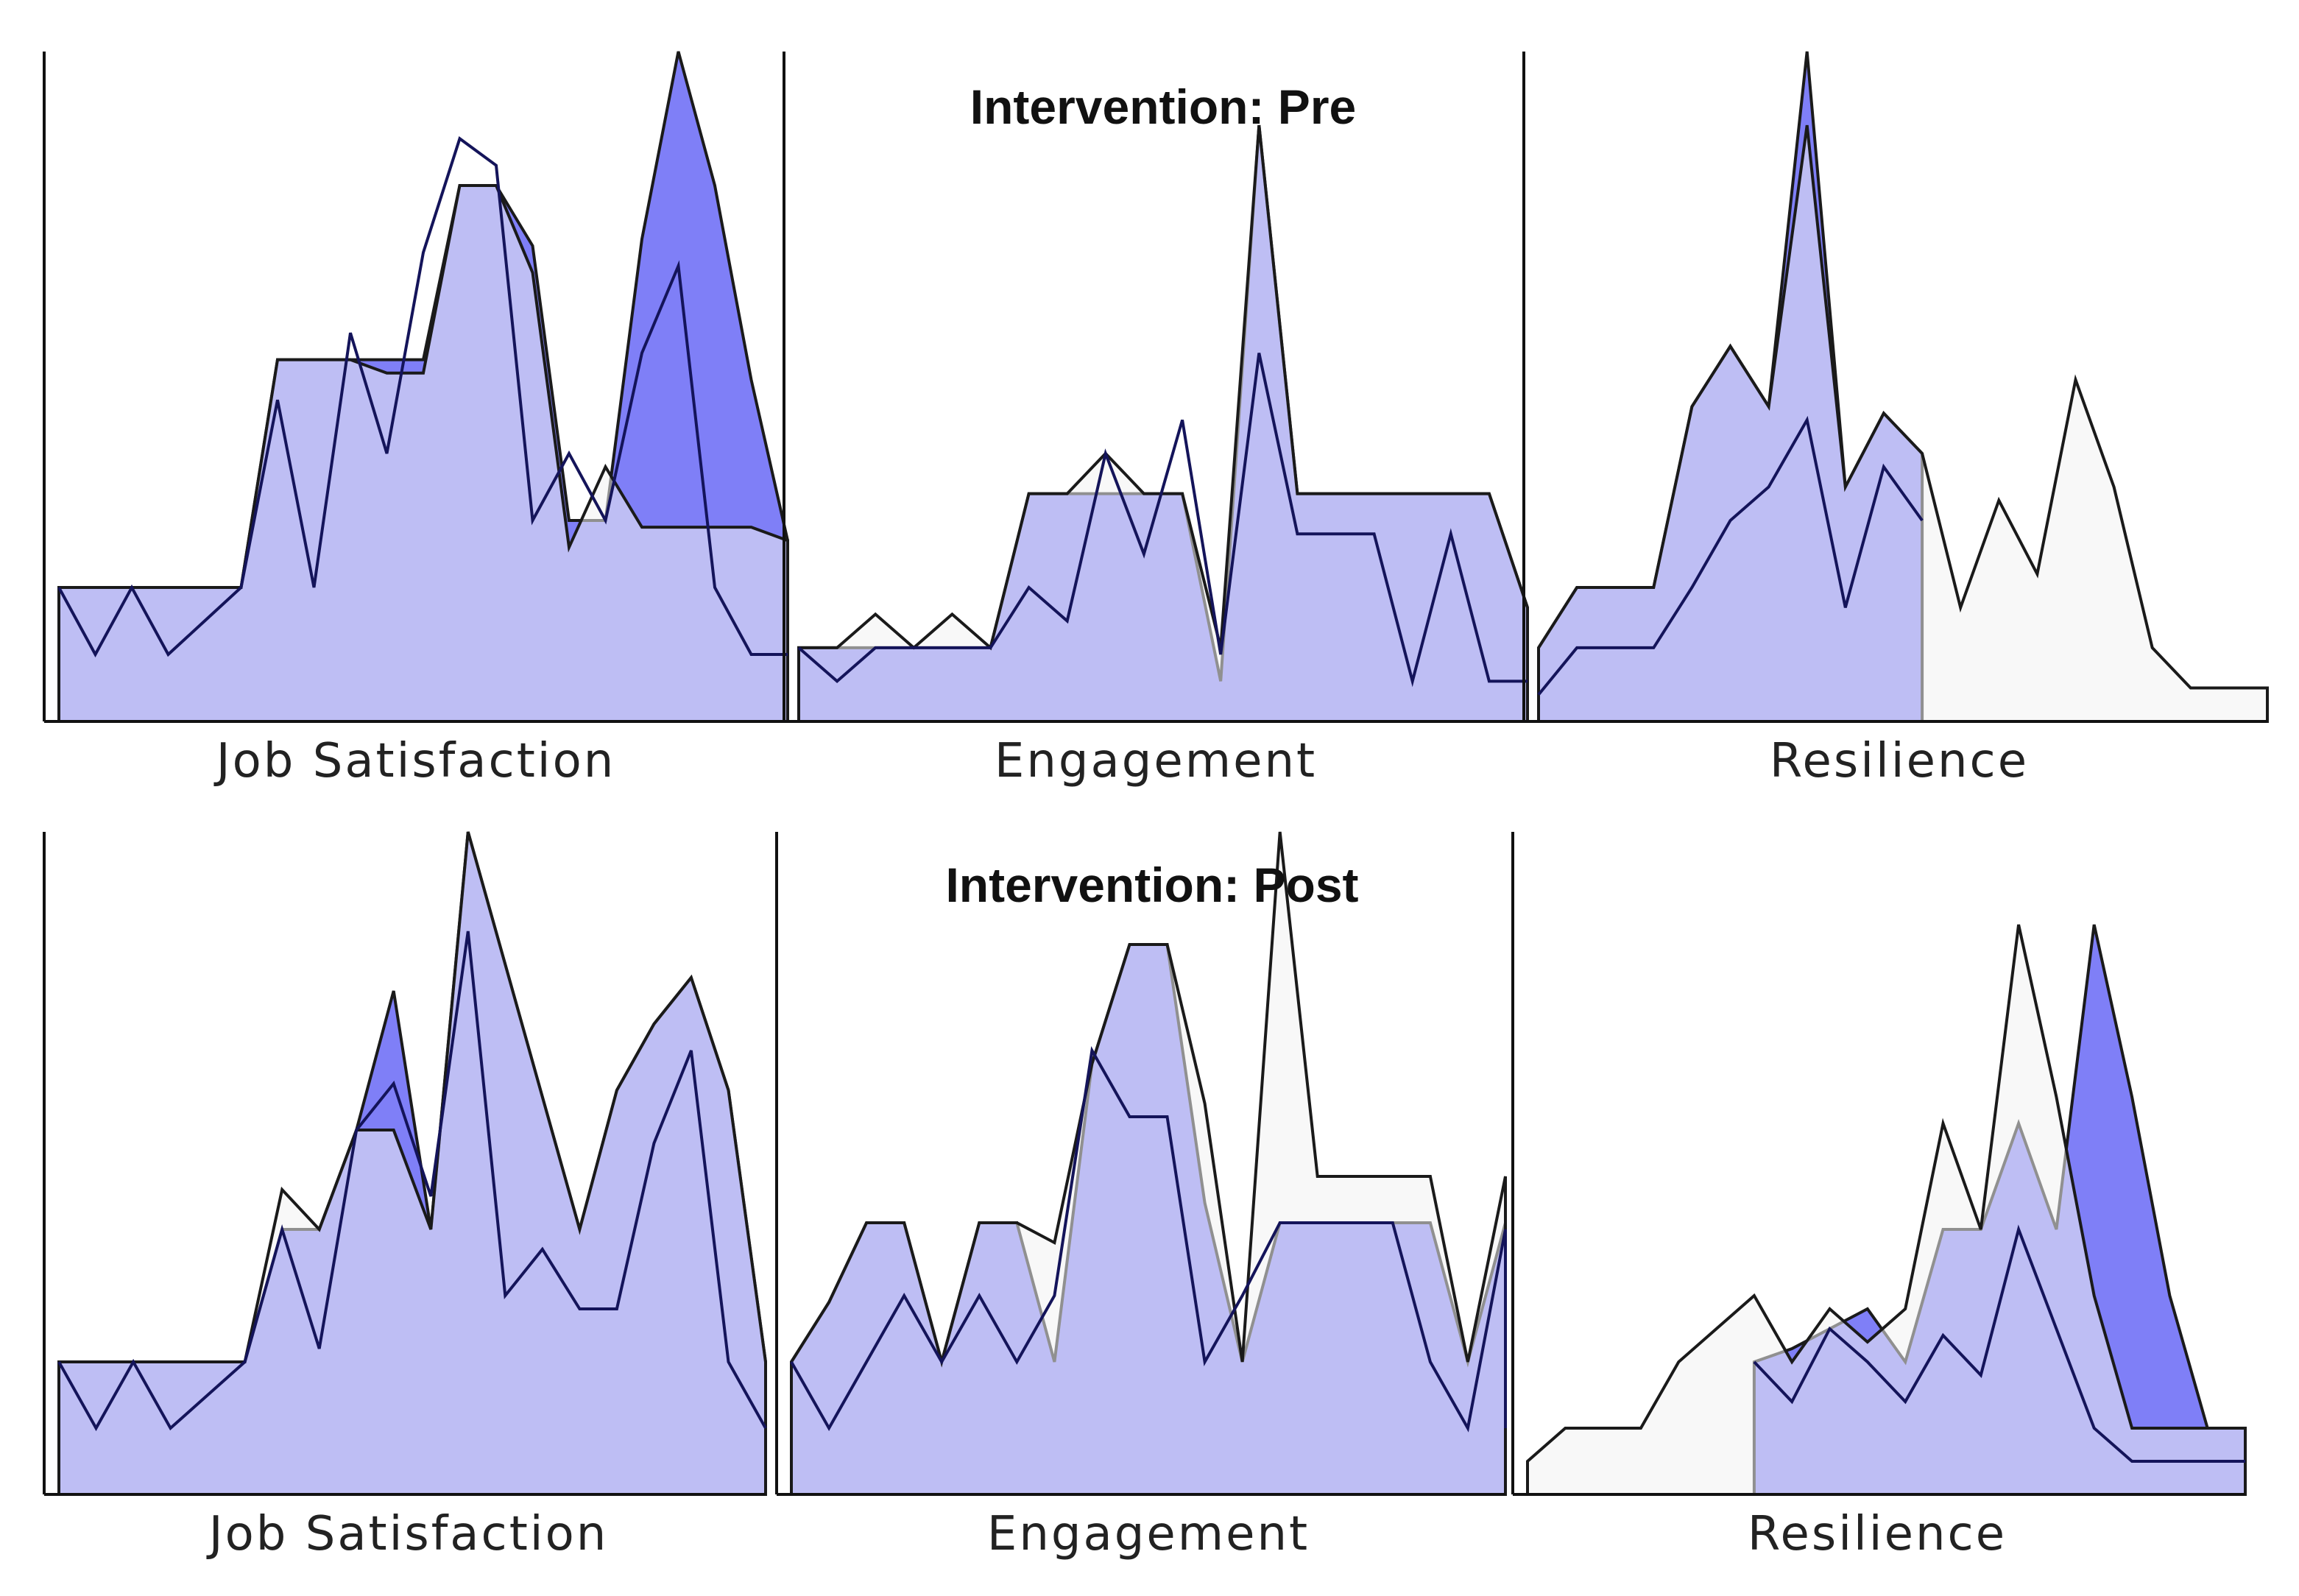 Image resolution: width=2299 pixels, height=1596 pixels. I want to click on panel-pre-2: Engagement, so click(1156, 420).